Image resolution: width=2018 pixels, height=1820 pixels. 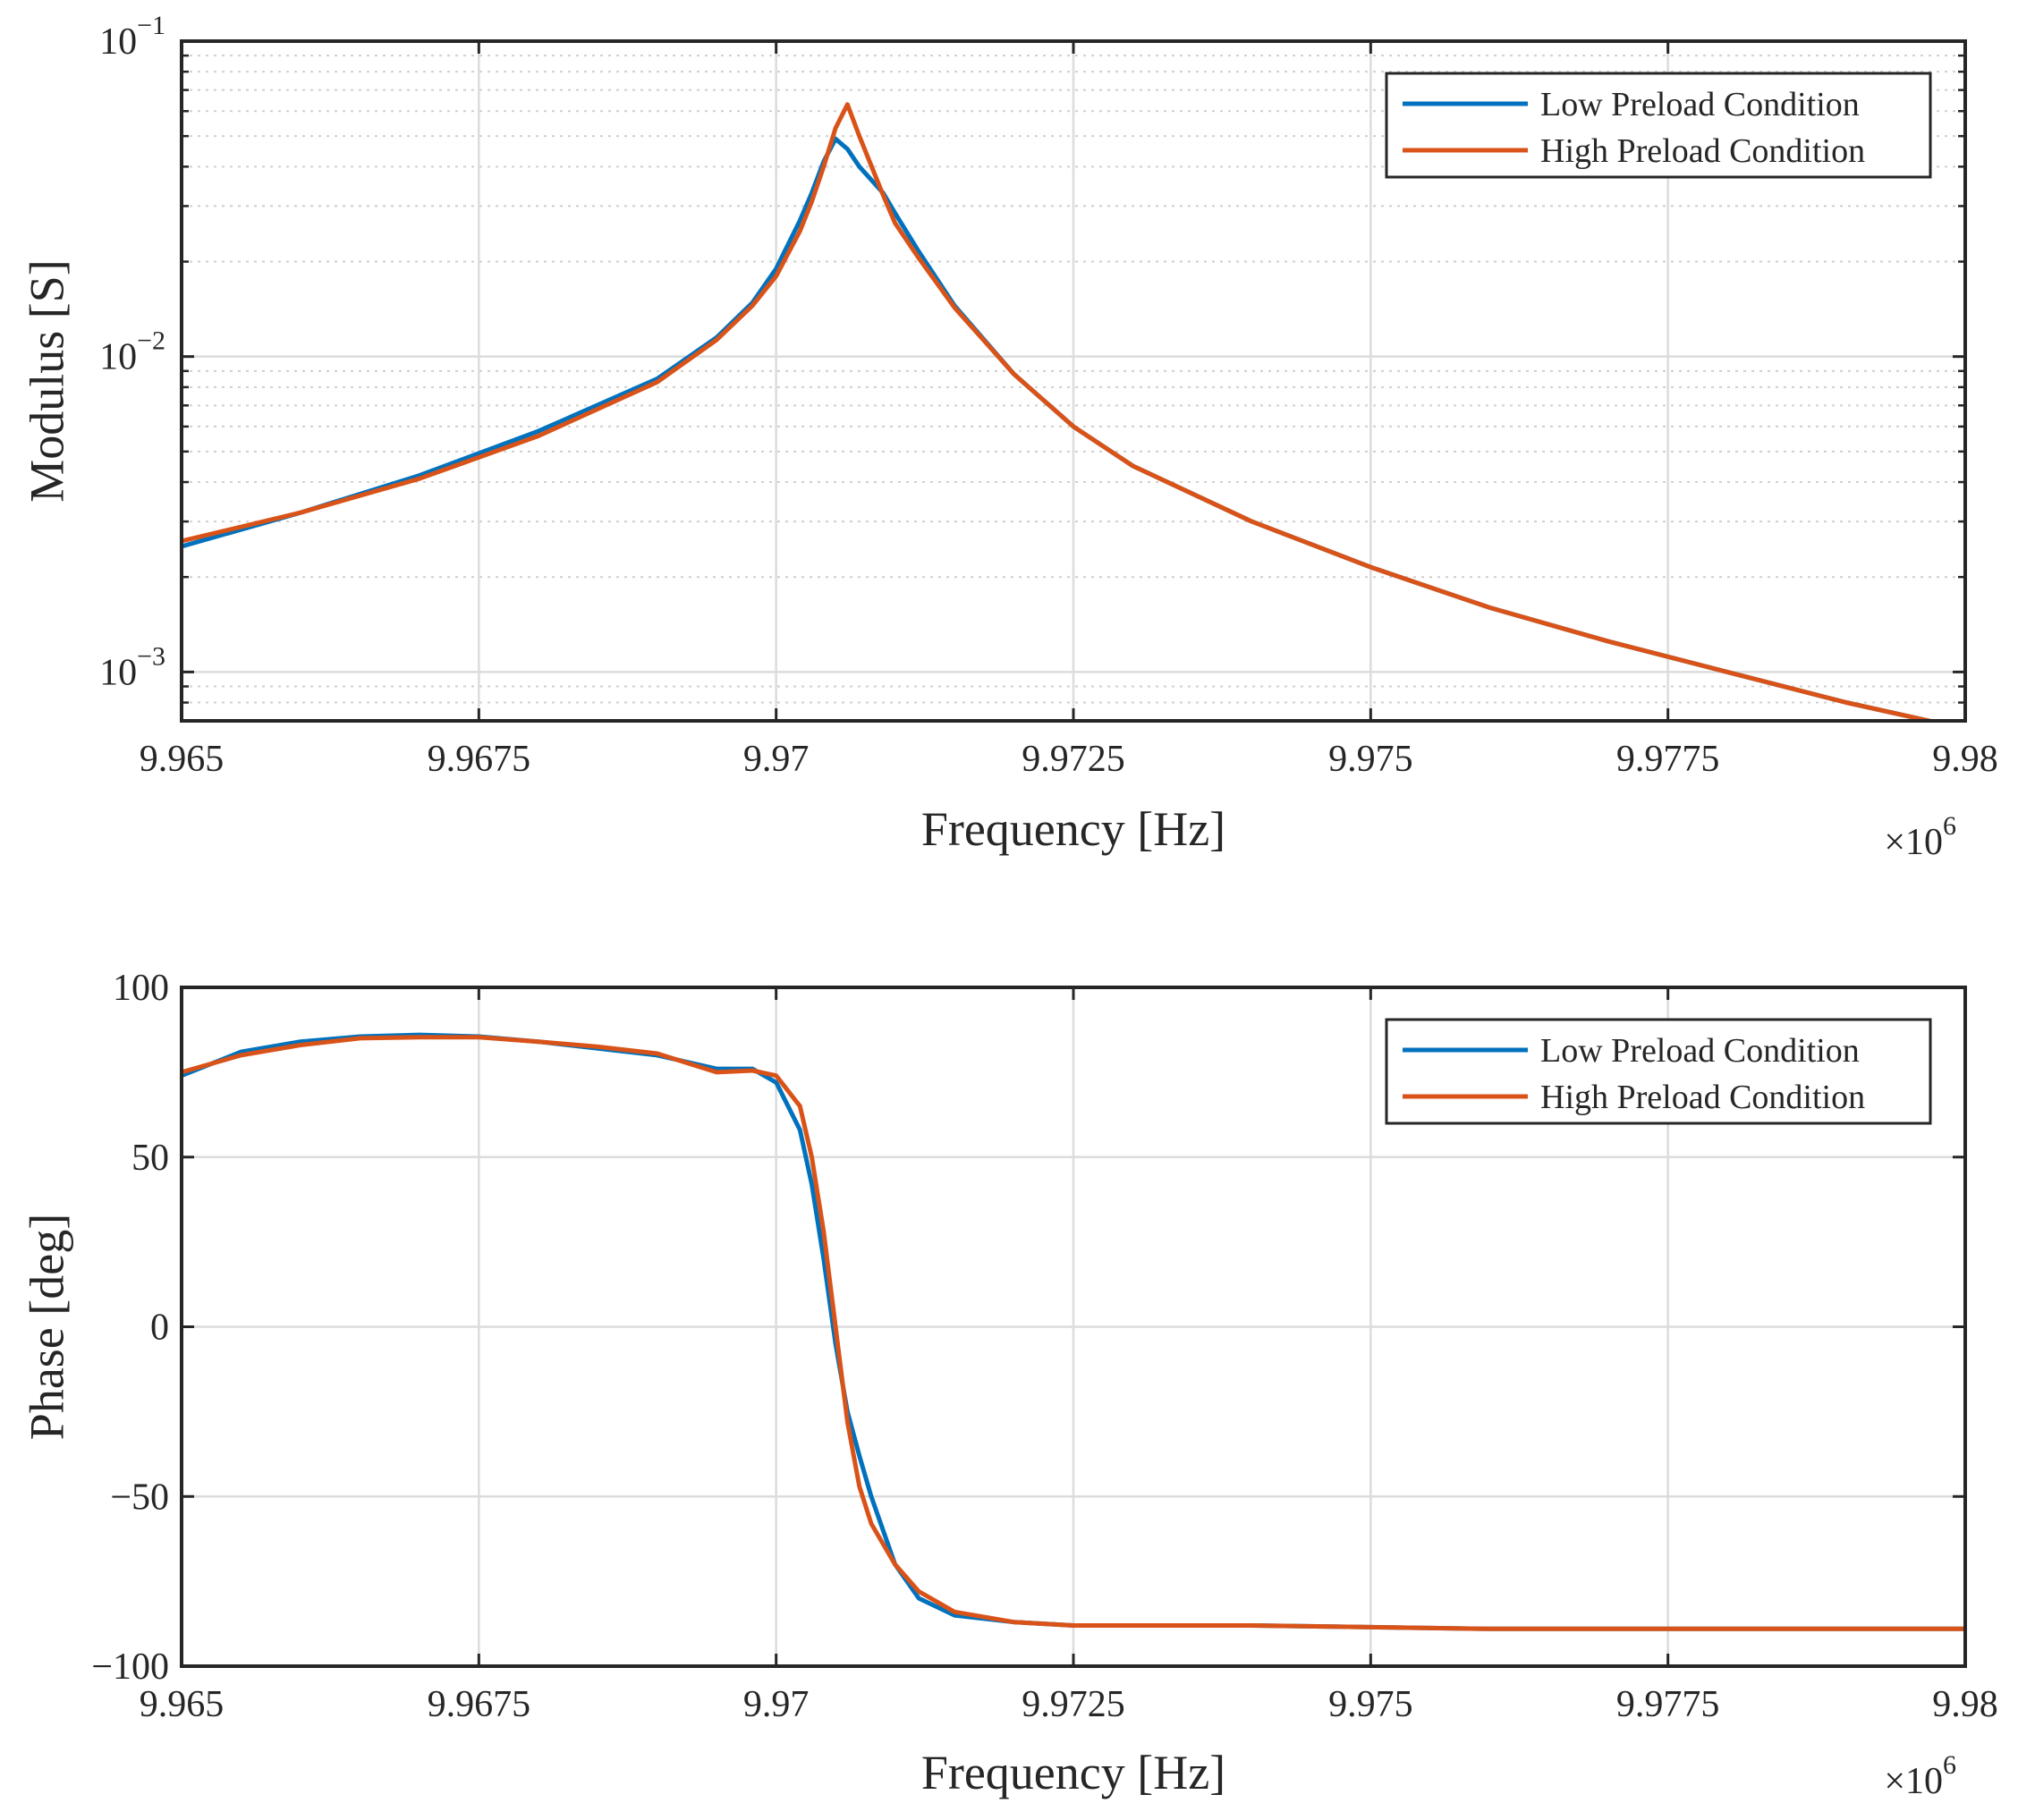 What do you see at coordinates (132, 667) in the screenshot?
I see `y-tick-label: 10⁻³` at bounding box center [132, 667].